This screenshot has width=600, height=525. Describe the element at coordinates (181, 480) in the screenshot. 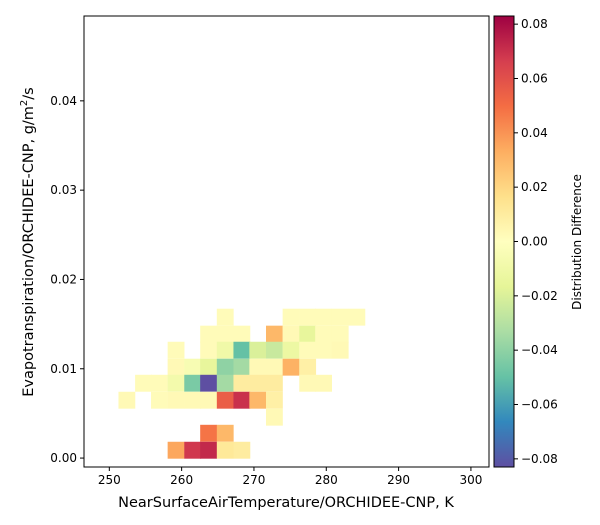

I see `x-tick-label: 260` at that location.